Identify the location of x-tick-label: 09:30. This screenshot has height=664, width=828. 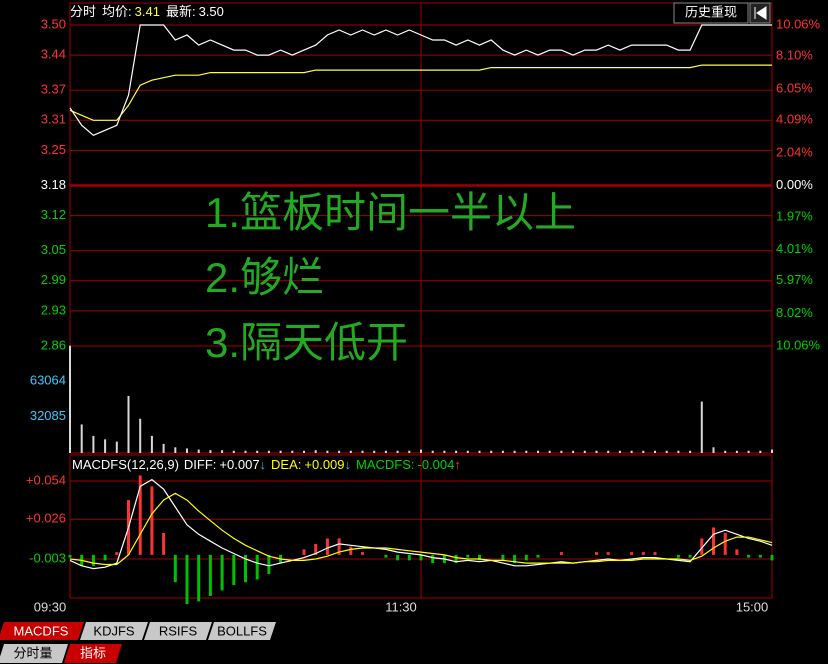
(50, 606).